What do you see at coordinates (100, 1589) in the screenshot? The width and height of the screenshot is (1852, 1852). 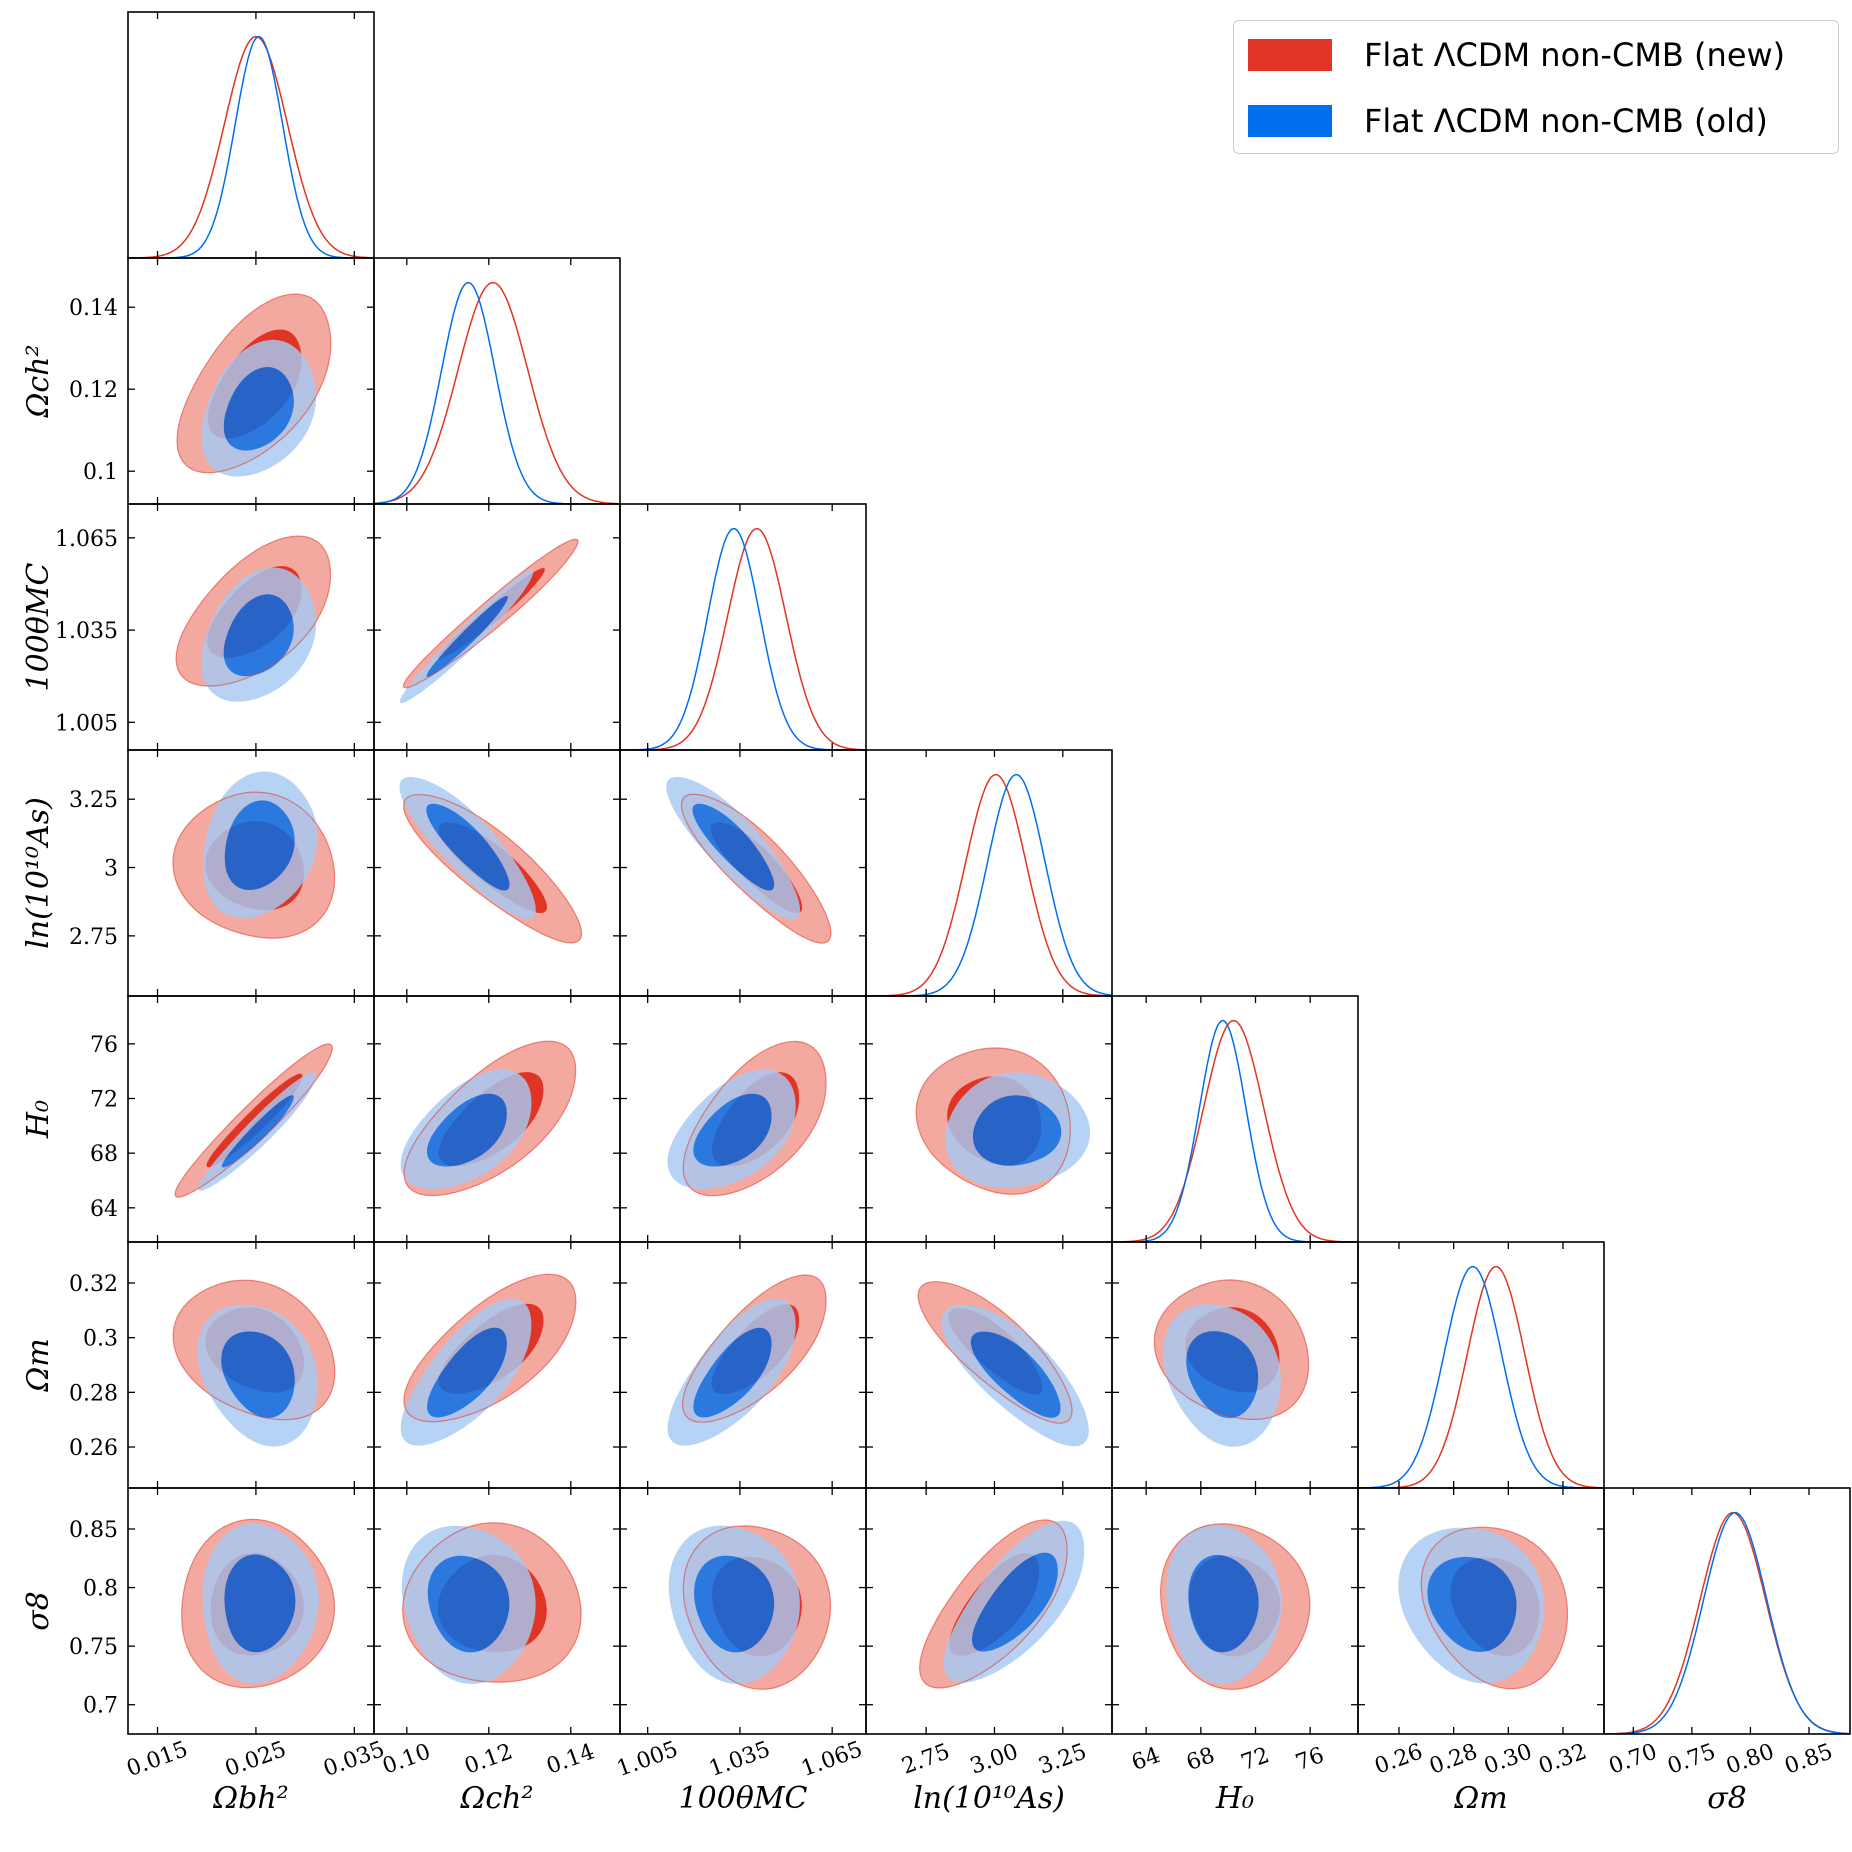 I see `y-tick-label: 0.8` at bounding box center [100, 1589].